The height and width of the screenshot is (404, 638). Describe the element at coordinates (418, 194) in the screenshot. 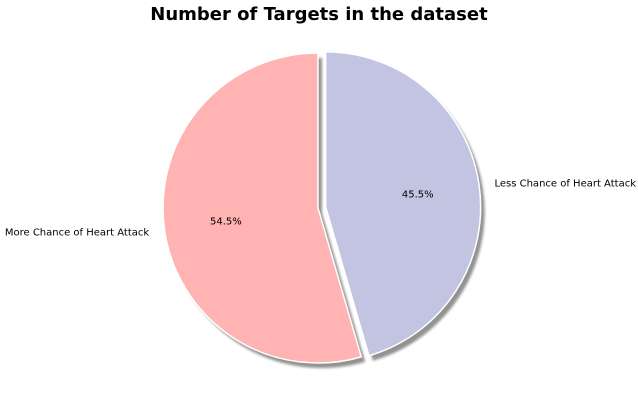

I see `slice-percent-less-chance-of-heart-attack: 45.5%` at that location.